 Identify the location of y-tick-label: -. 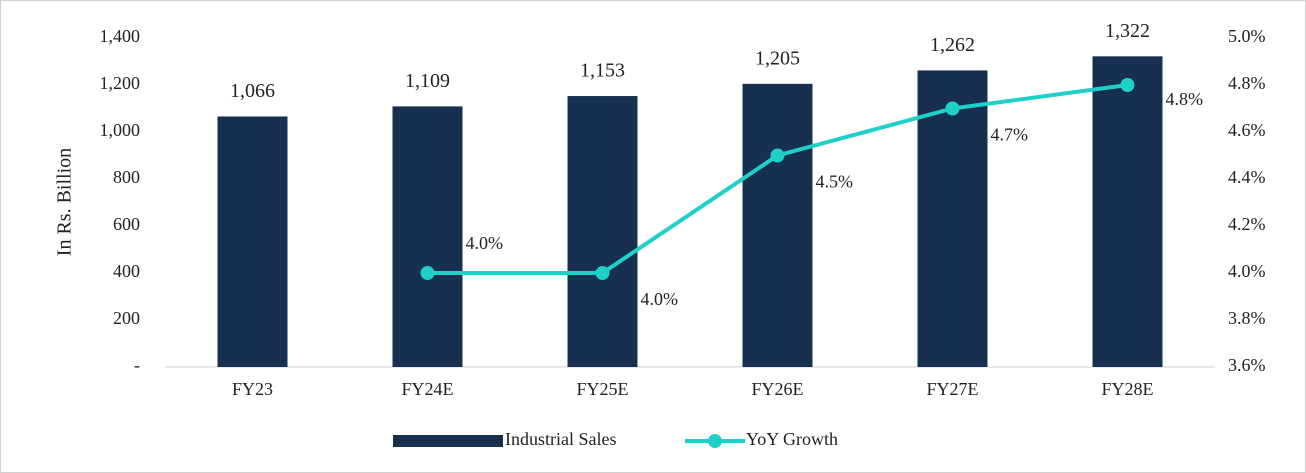
(137, 365).